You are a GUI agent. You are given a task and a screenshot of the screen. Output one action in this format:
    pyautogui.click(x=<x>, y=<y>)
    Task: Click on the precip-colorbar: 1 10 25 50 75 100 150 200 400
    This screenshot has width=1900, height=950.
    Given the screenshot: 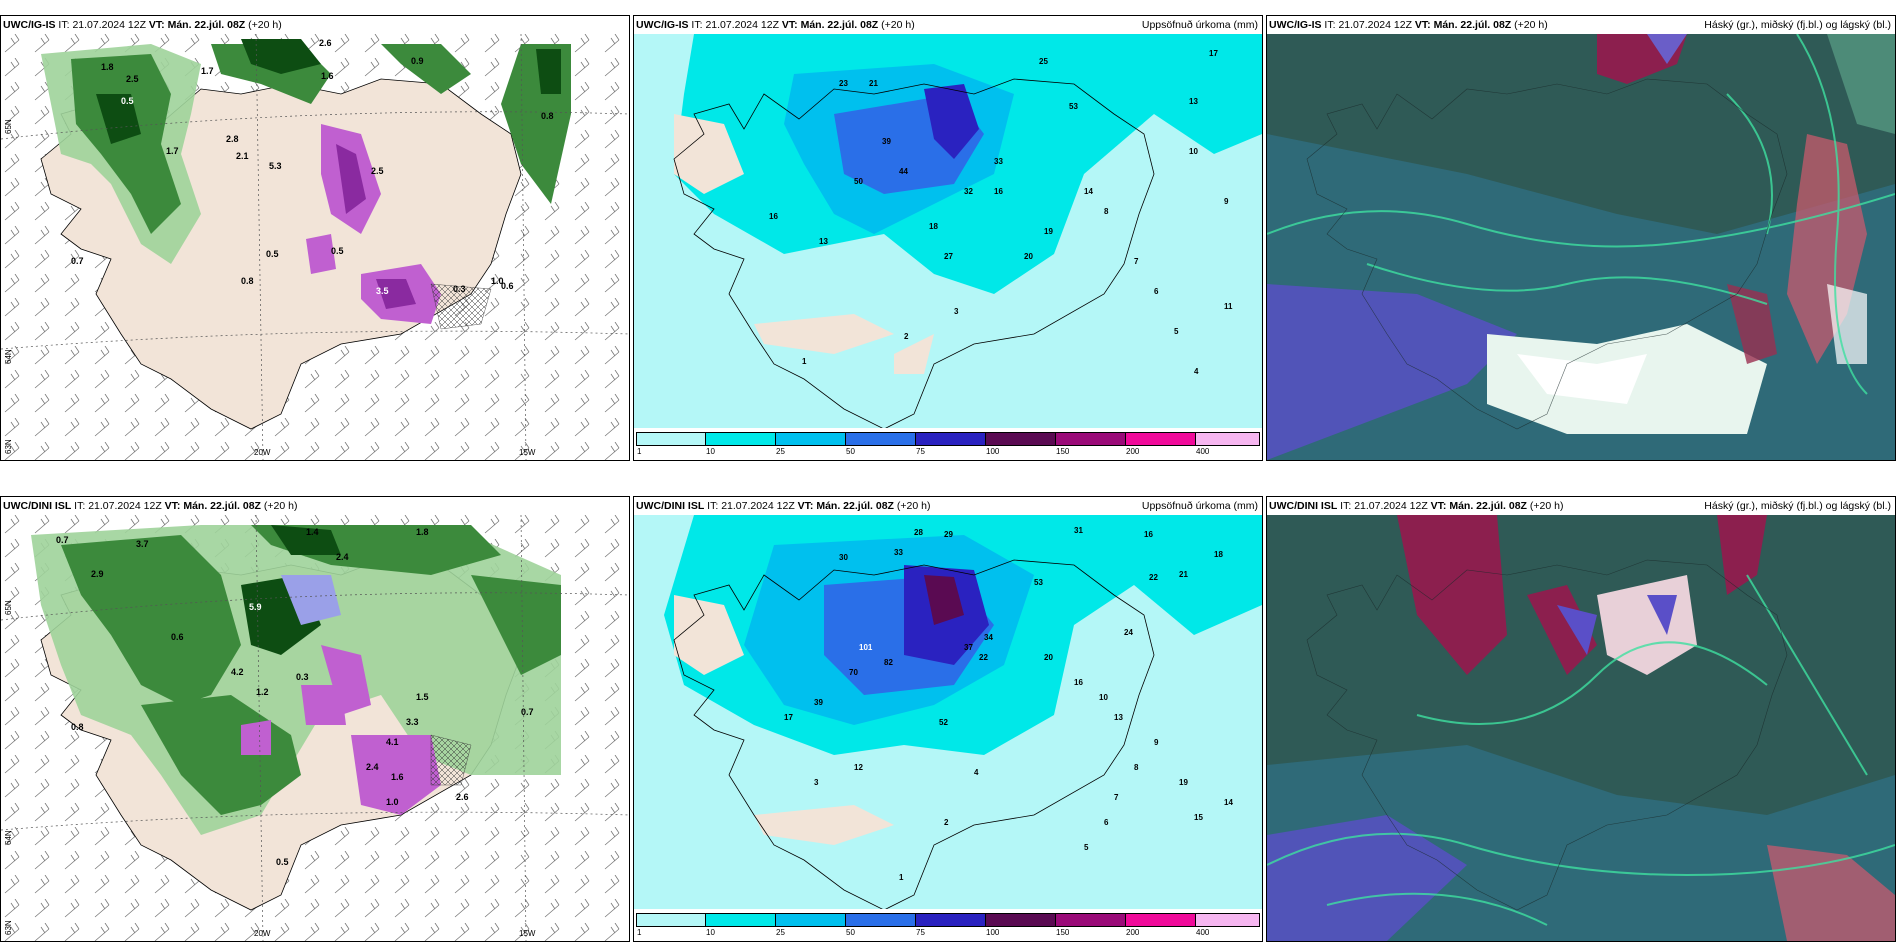 What is the action you would take?
    pyautogui.click(x=948, y=926)
    